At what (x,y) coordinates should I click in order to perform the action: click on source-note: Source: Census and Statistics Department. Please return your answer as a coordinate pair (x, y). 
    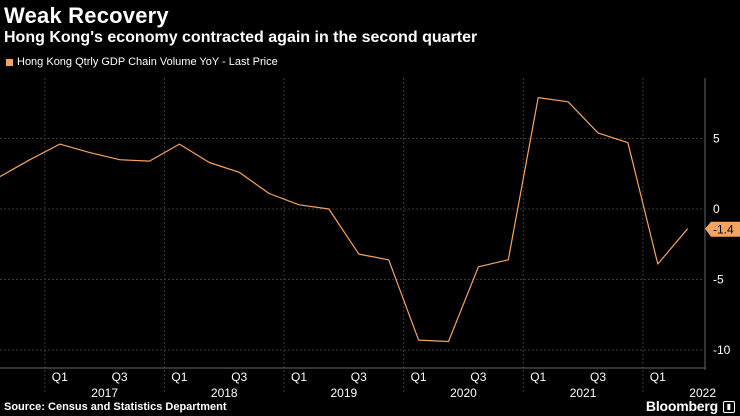
    Looking at the image, I should click on (115, 407).